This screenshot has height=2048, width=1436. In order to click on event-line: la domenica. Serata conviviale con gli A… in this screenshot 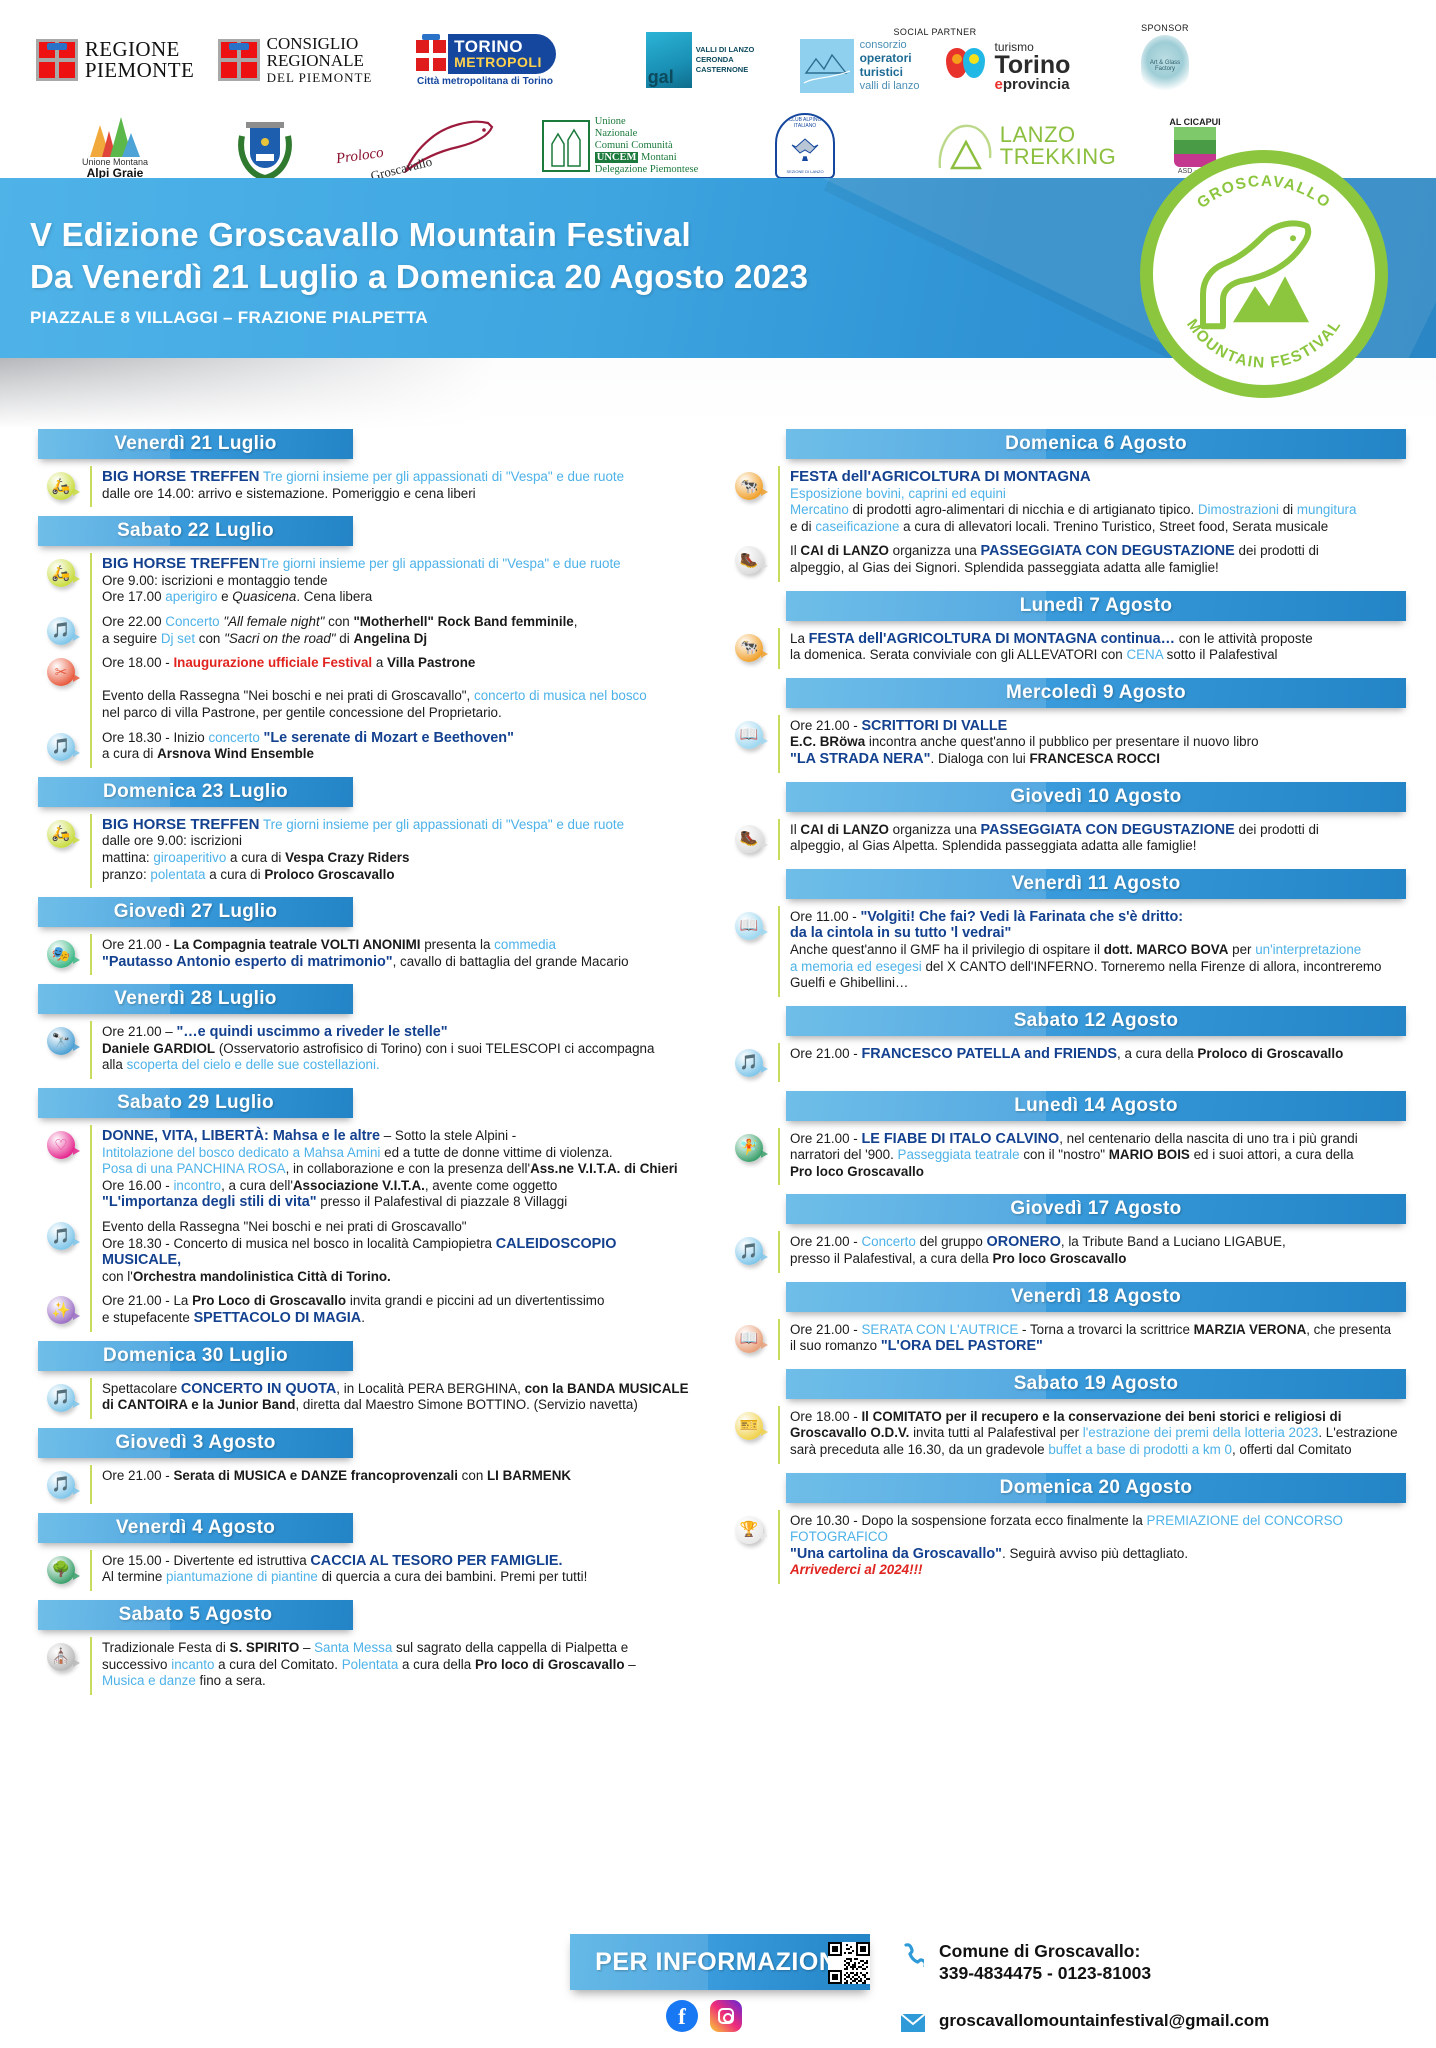, I will do `click(1034, 655)`.